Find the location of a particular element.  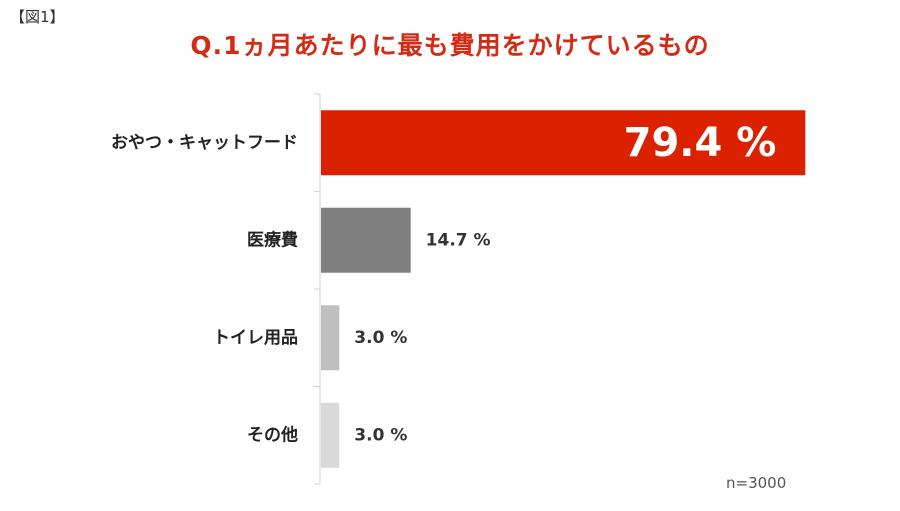

value-label: 14.7 % is located at coordinates (458, 240).